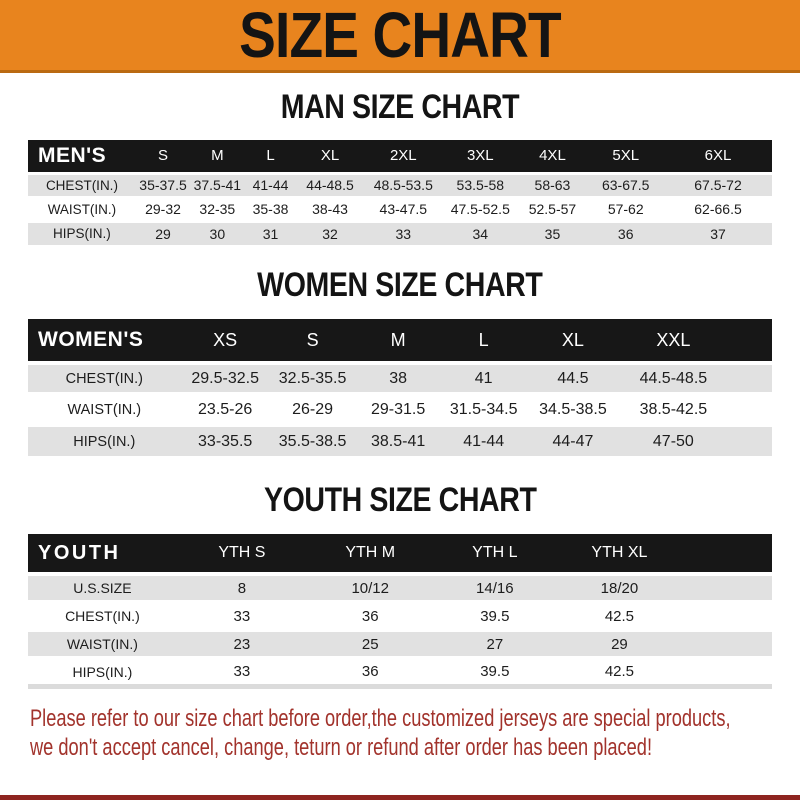 Image resolution: width=800 pixels, height=800 pixels. What do you see at coordinates (225, 409) in the screenshot?
I see `size-value: 23.5-26` at bounding box center [225, 409].